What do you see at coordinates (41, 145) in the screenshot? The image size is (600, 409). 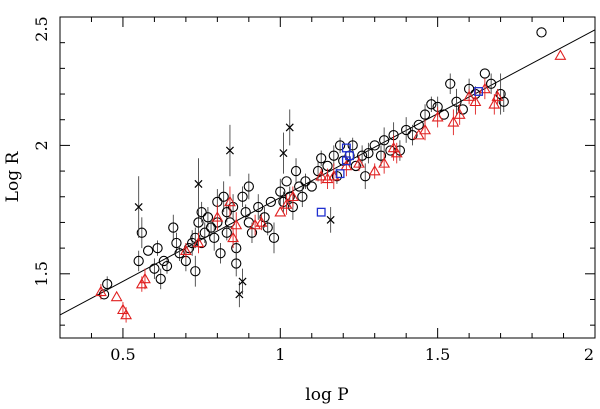 I see `y-tick-label: 2` at bounding box center [41, 145].